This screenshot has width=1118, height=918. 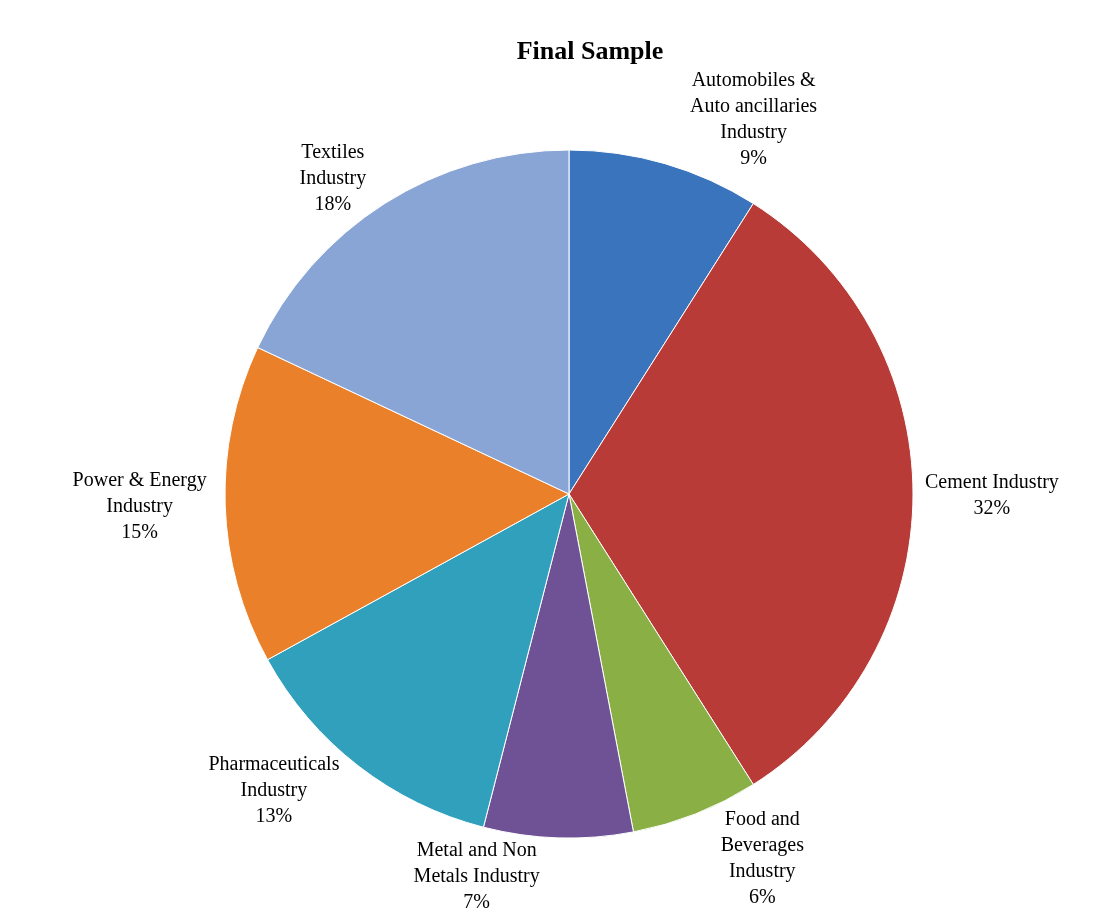 I want to click on data-label: 32%, so click(x=992, y=507).